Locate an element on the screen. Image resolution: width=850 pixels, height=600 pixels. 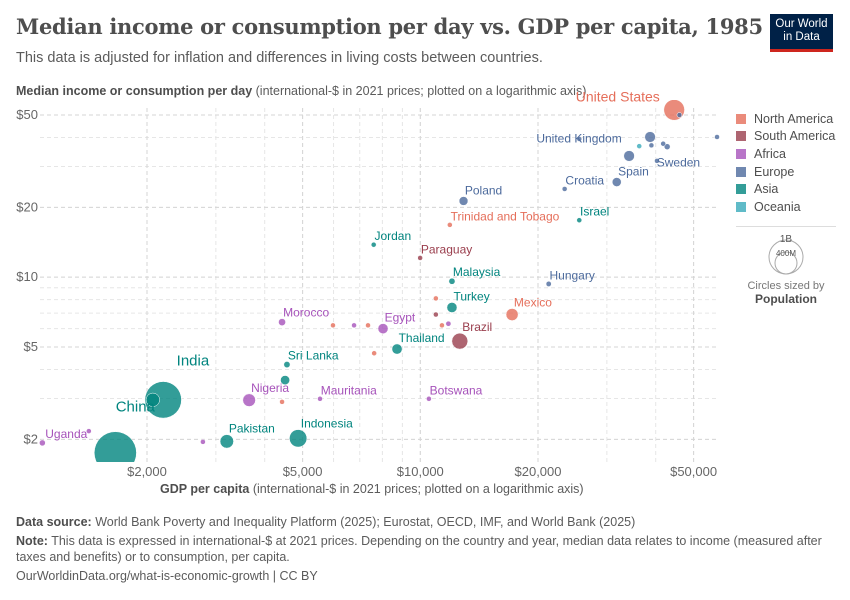
size-legend-variable: Population is located at coordinates (786, 299).